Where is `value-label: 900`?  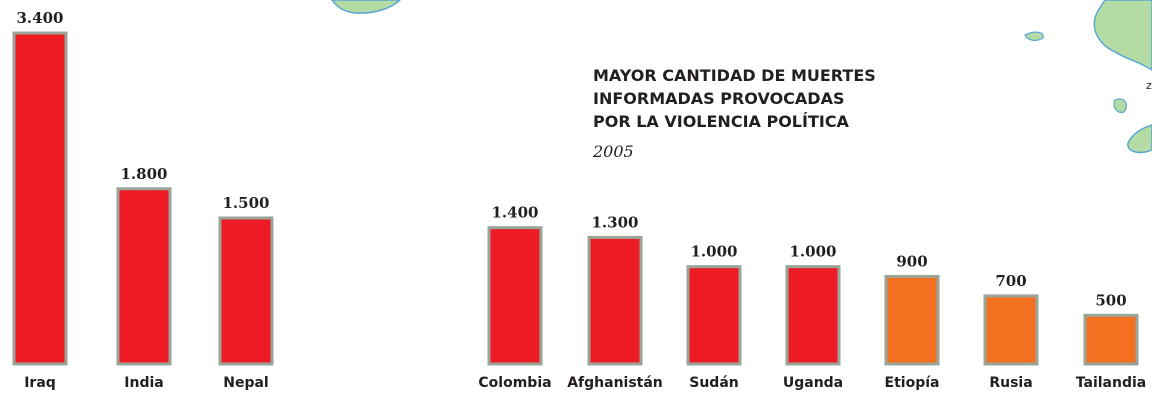
value-label: 900 is located at coordinates (911, 261).